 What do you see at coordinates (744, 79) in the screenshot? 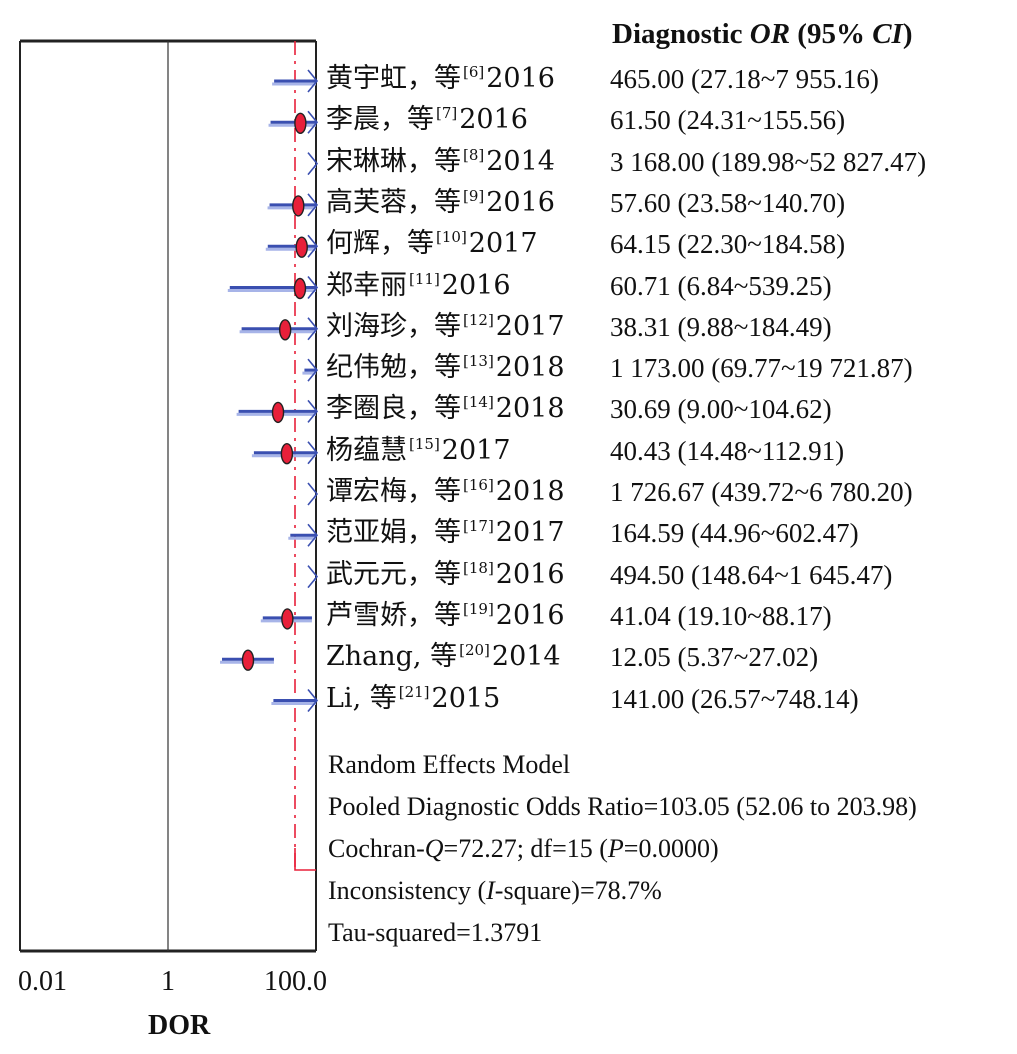
I see `study-or-ci: 465.00 (27.18~7 955.16)` at bounding box center [744, 79].